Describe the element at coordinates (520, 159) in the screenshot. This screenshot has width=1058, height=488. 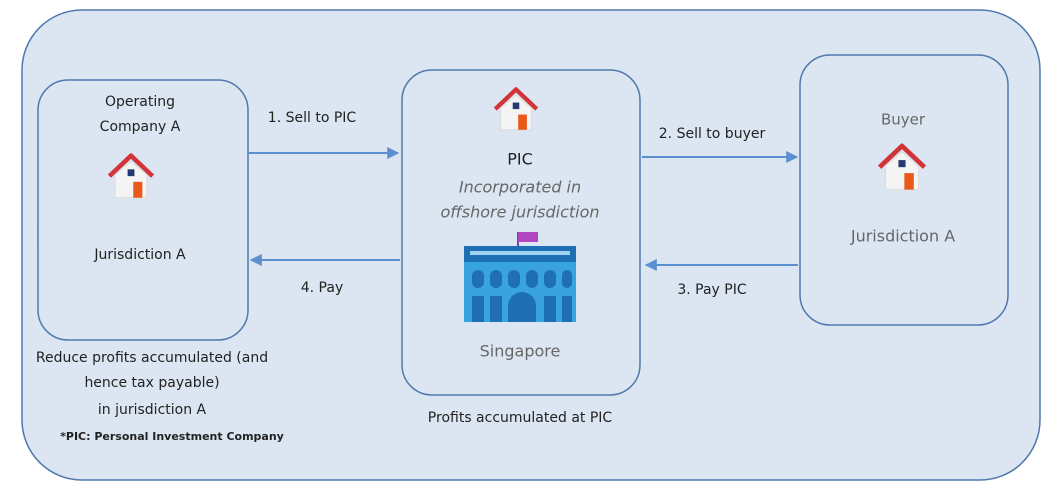
I see `node-label: PIC` at that location.